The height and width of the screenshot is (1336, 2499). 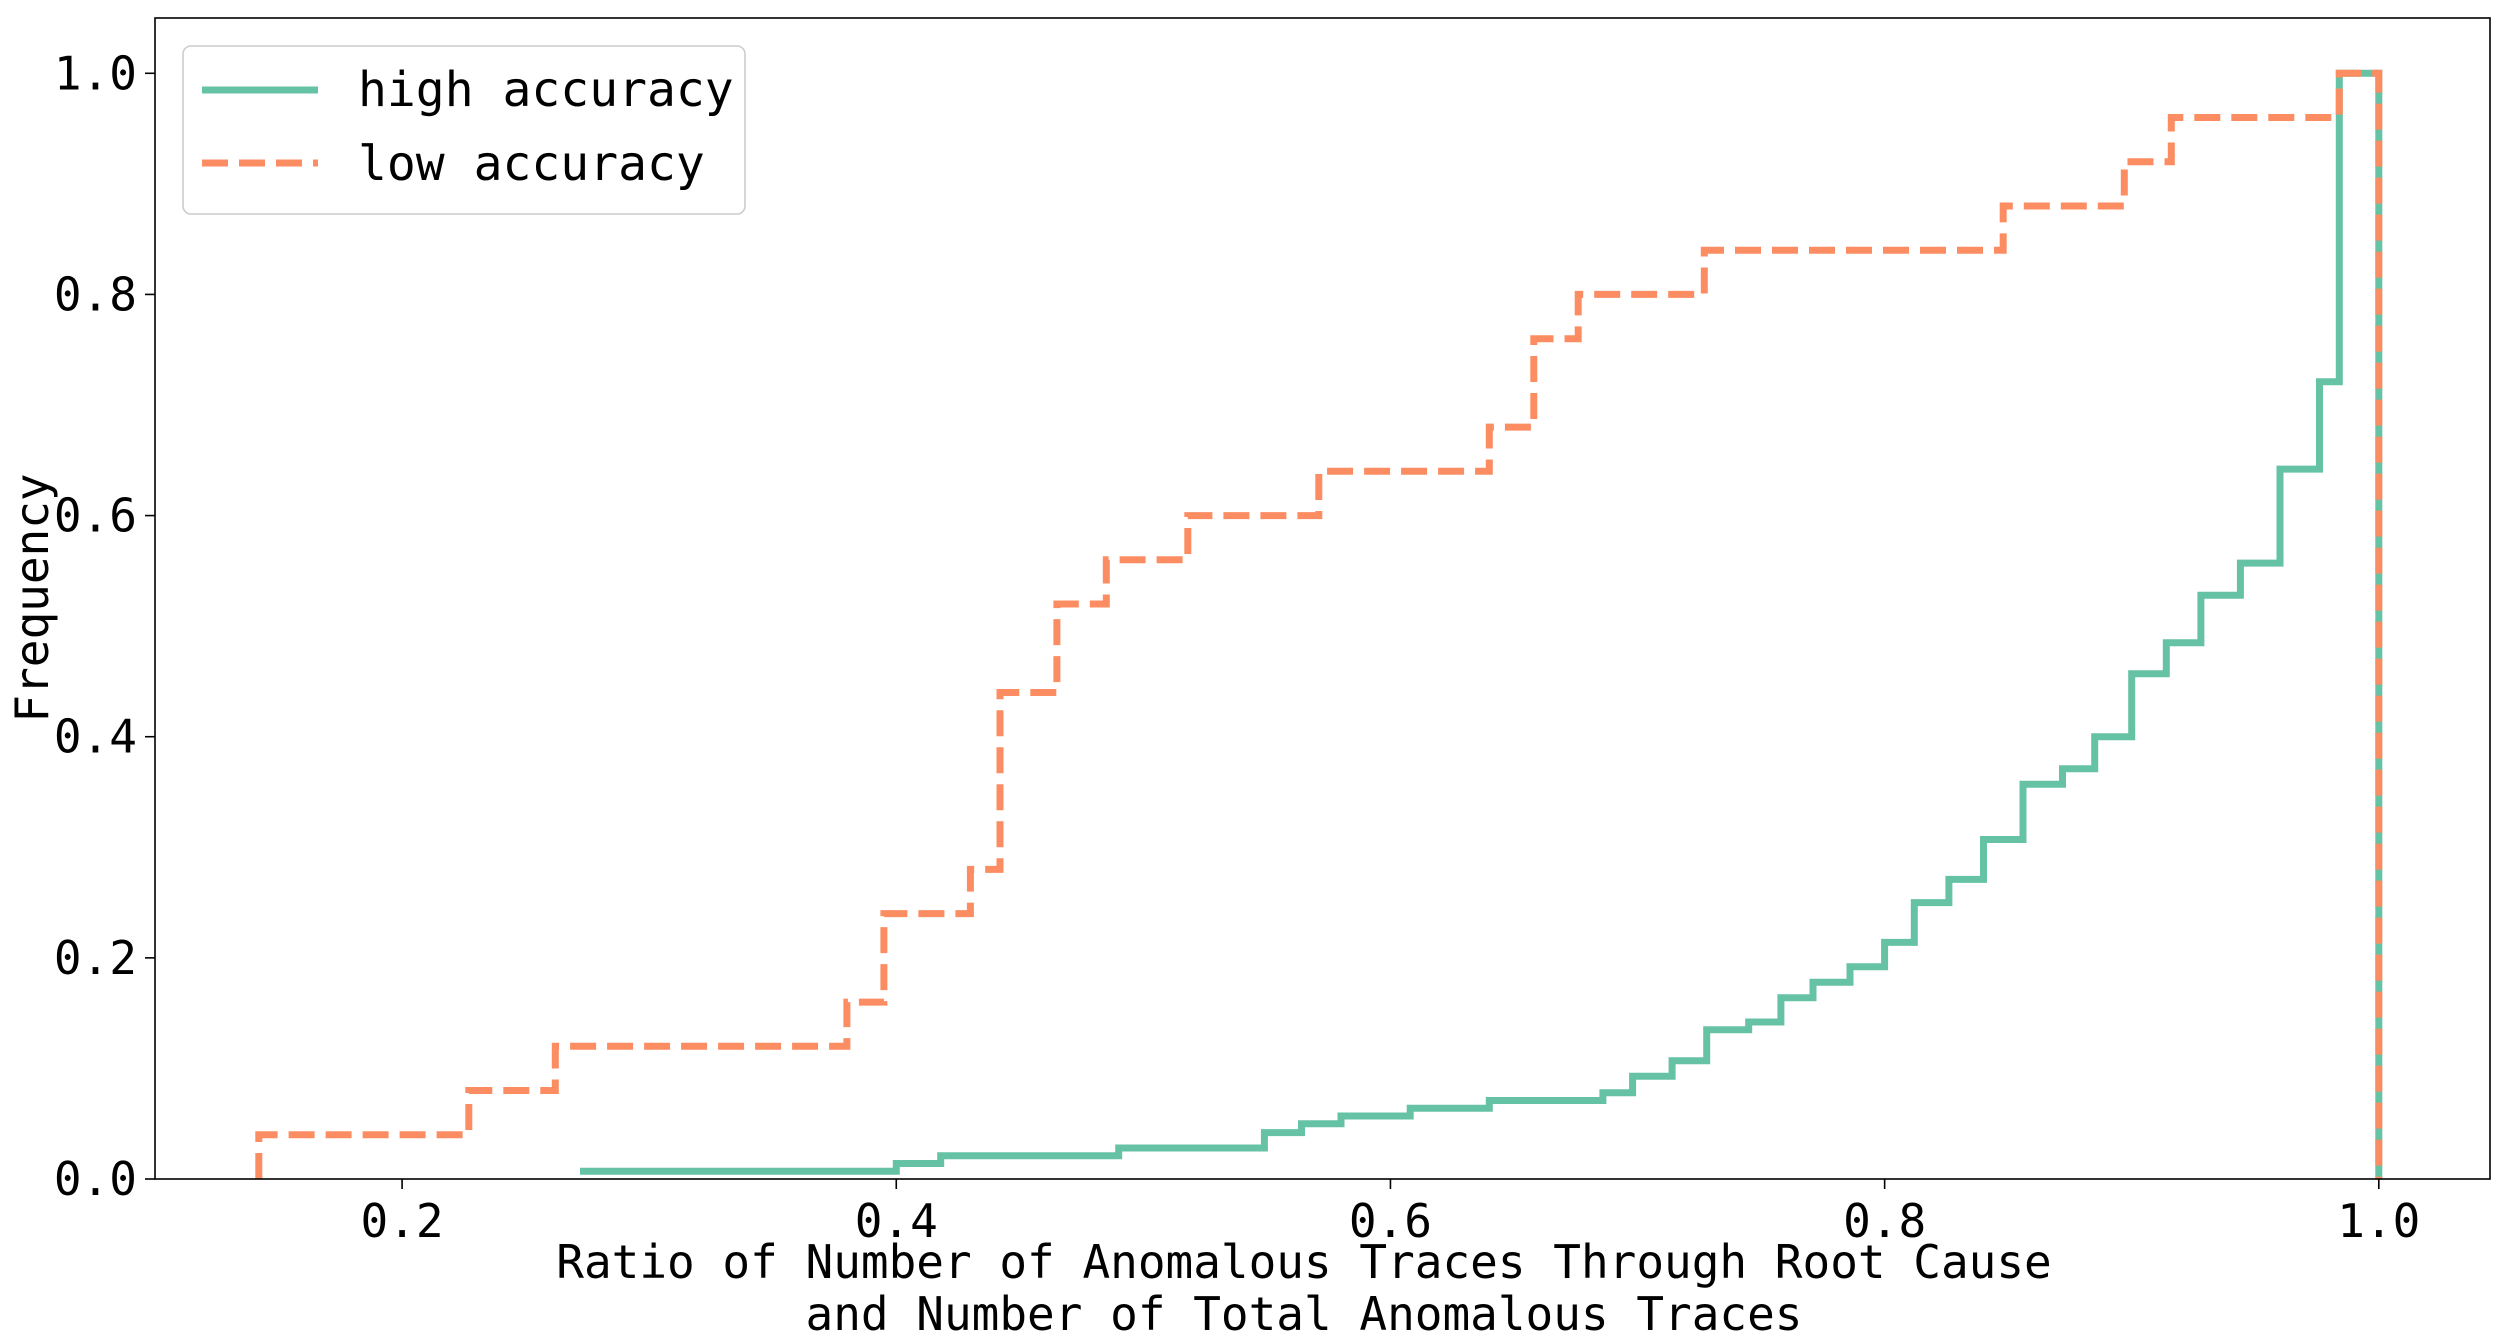 I want to click on legend: high accuracy low accuracy, so click(x=464, y=130).